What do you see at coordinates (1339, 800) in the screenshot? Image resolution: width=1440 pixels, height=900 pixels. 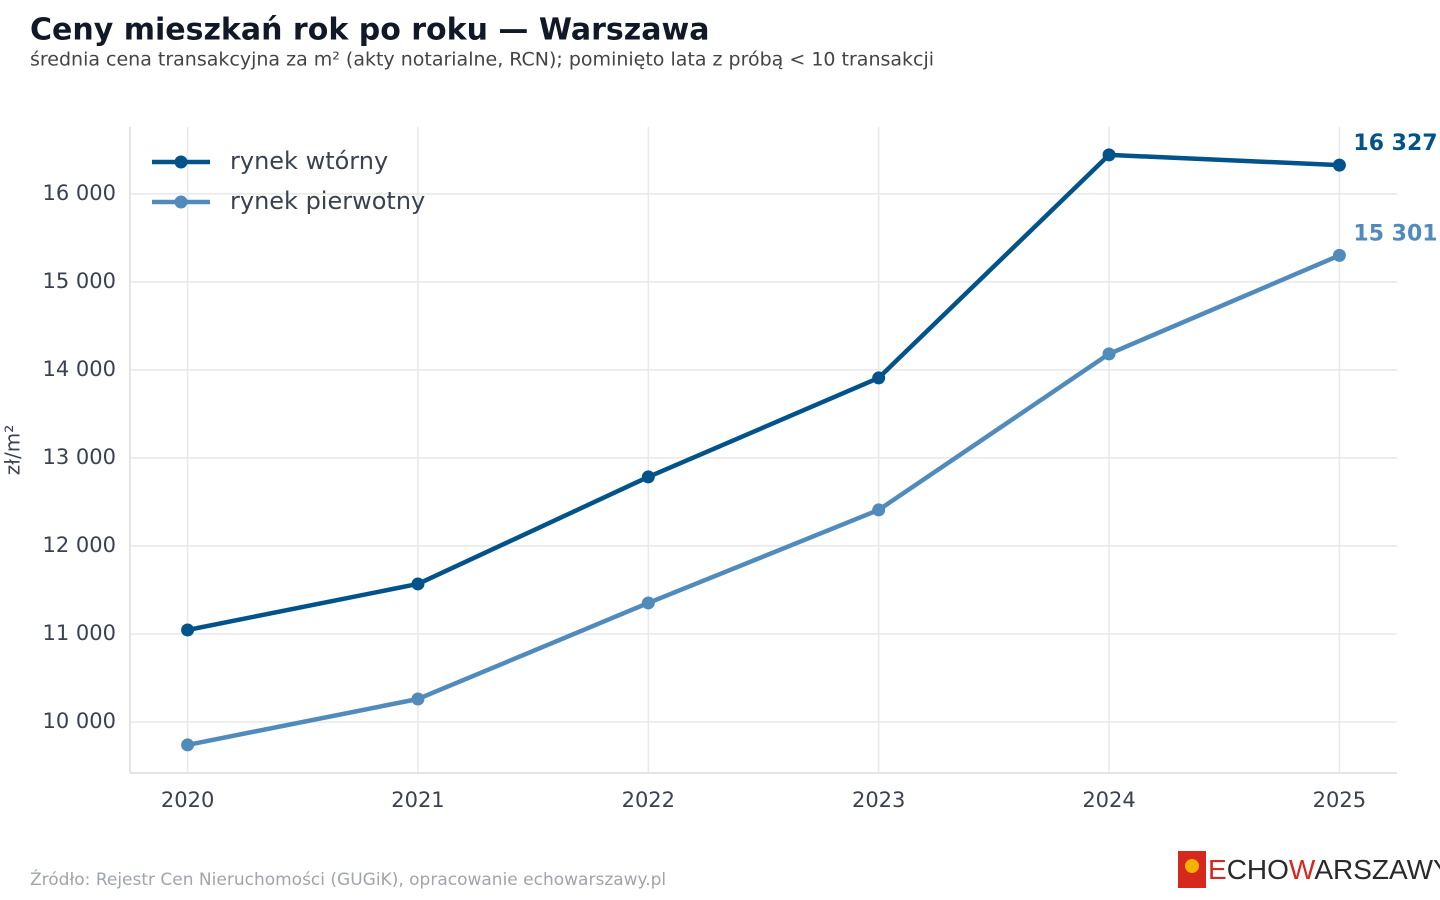 I see `x-tick-label: 2025` at bounding box center [1339, 800].